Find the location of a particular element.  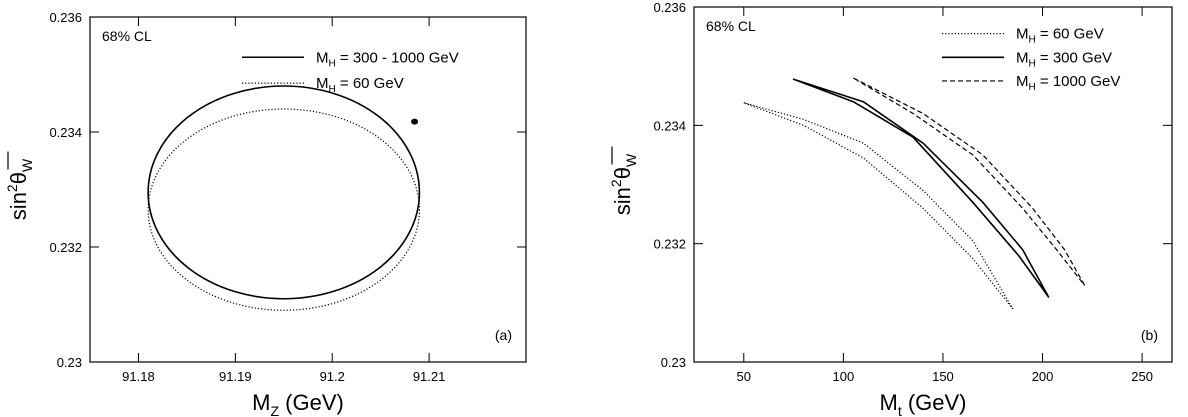

legend-label-1: MH = 60 GeV is located at coordinates (360, 85).